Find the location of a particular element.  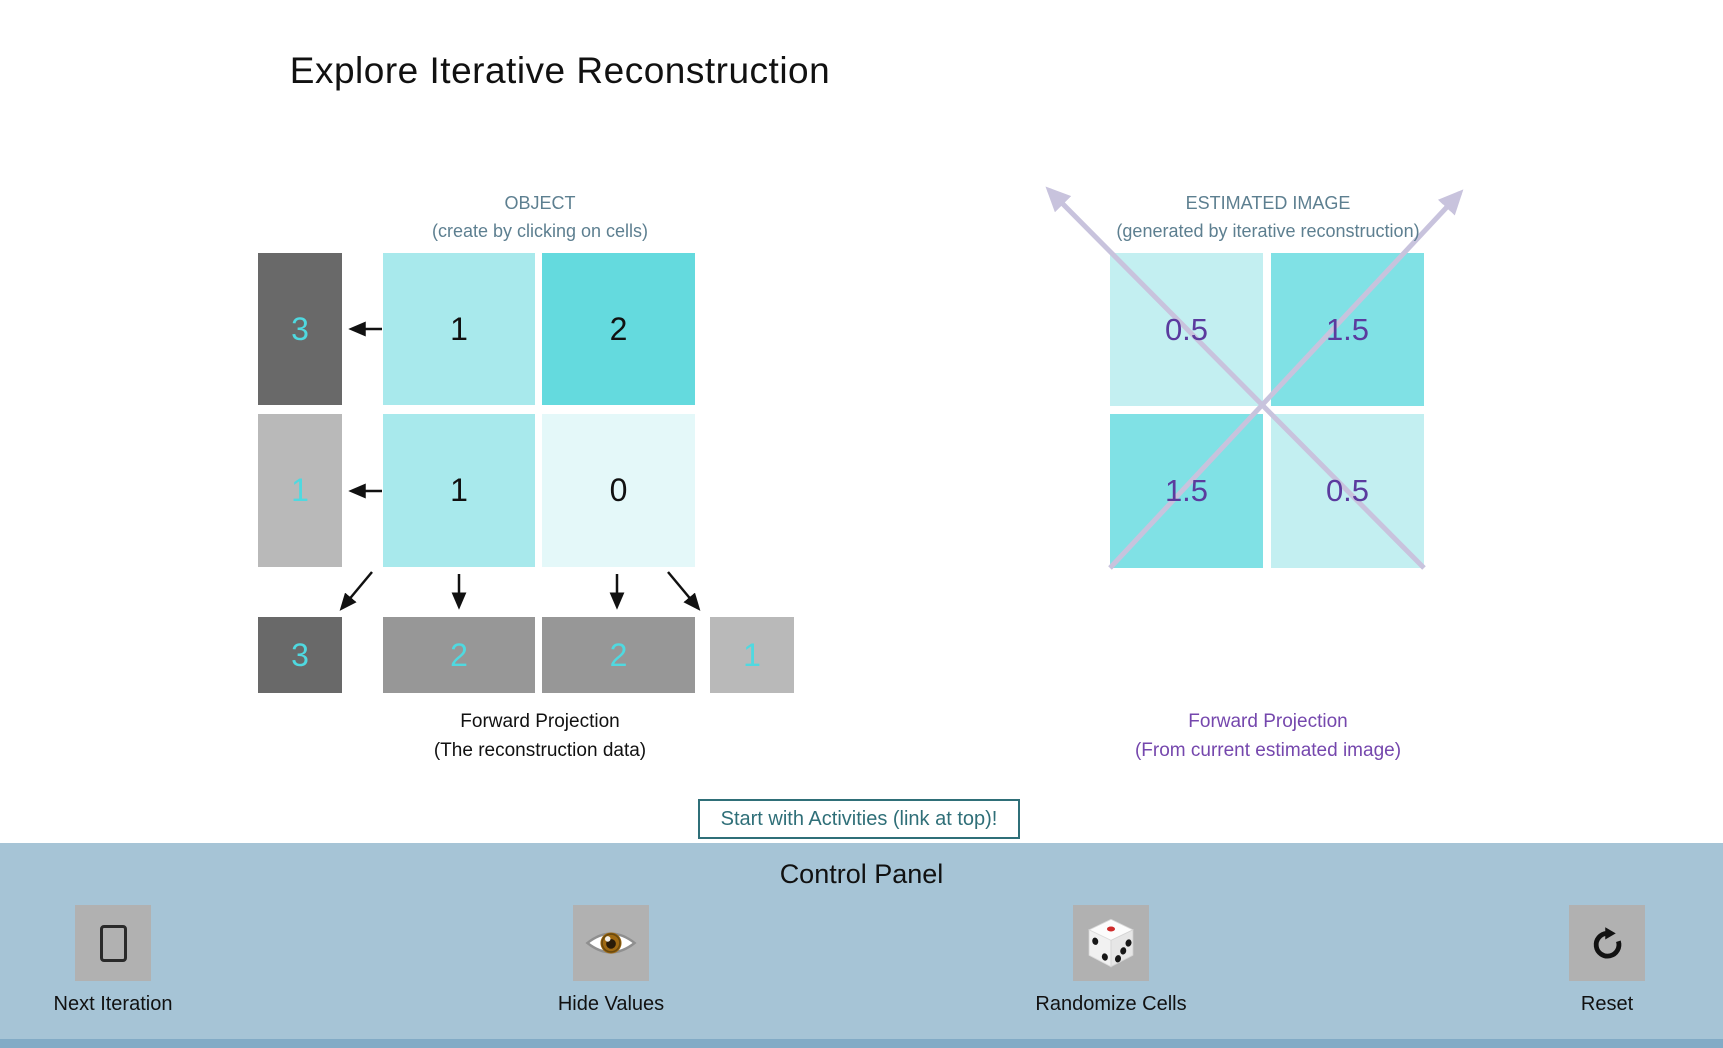

projection-diagonal-left: 3 is located at coordinates (300, 655).